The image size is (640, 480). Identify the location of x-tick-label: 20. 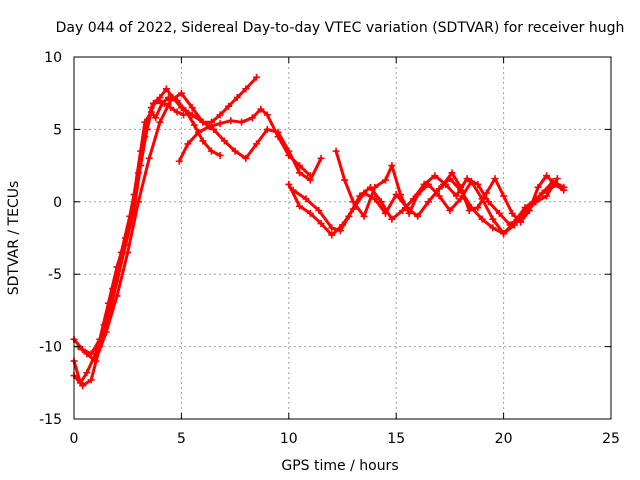
(504, 439).